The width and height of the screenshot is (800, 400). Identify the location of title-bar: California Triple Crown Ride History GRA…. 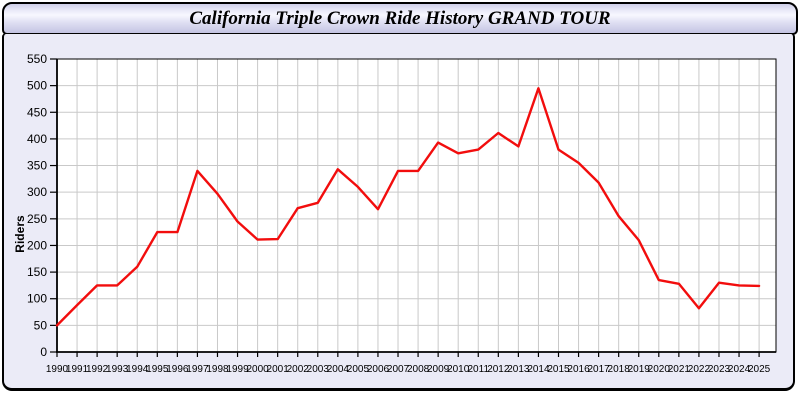
(400, 18).